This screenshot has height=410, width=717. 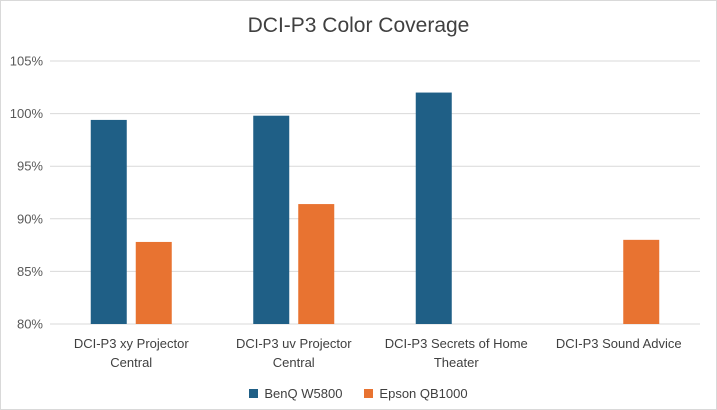 I want to click on x-tick-label: DCI-P3 Sound Advice, so click(x=619, y=343).